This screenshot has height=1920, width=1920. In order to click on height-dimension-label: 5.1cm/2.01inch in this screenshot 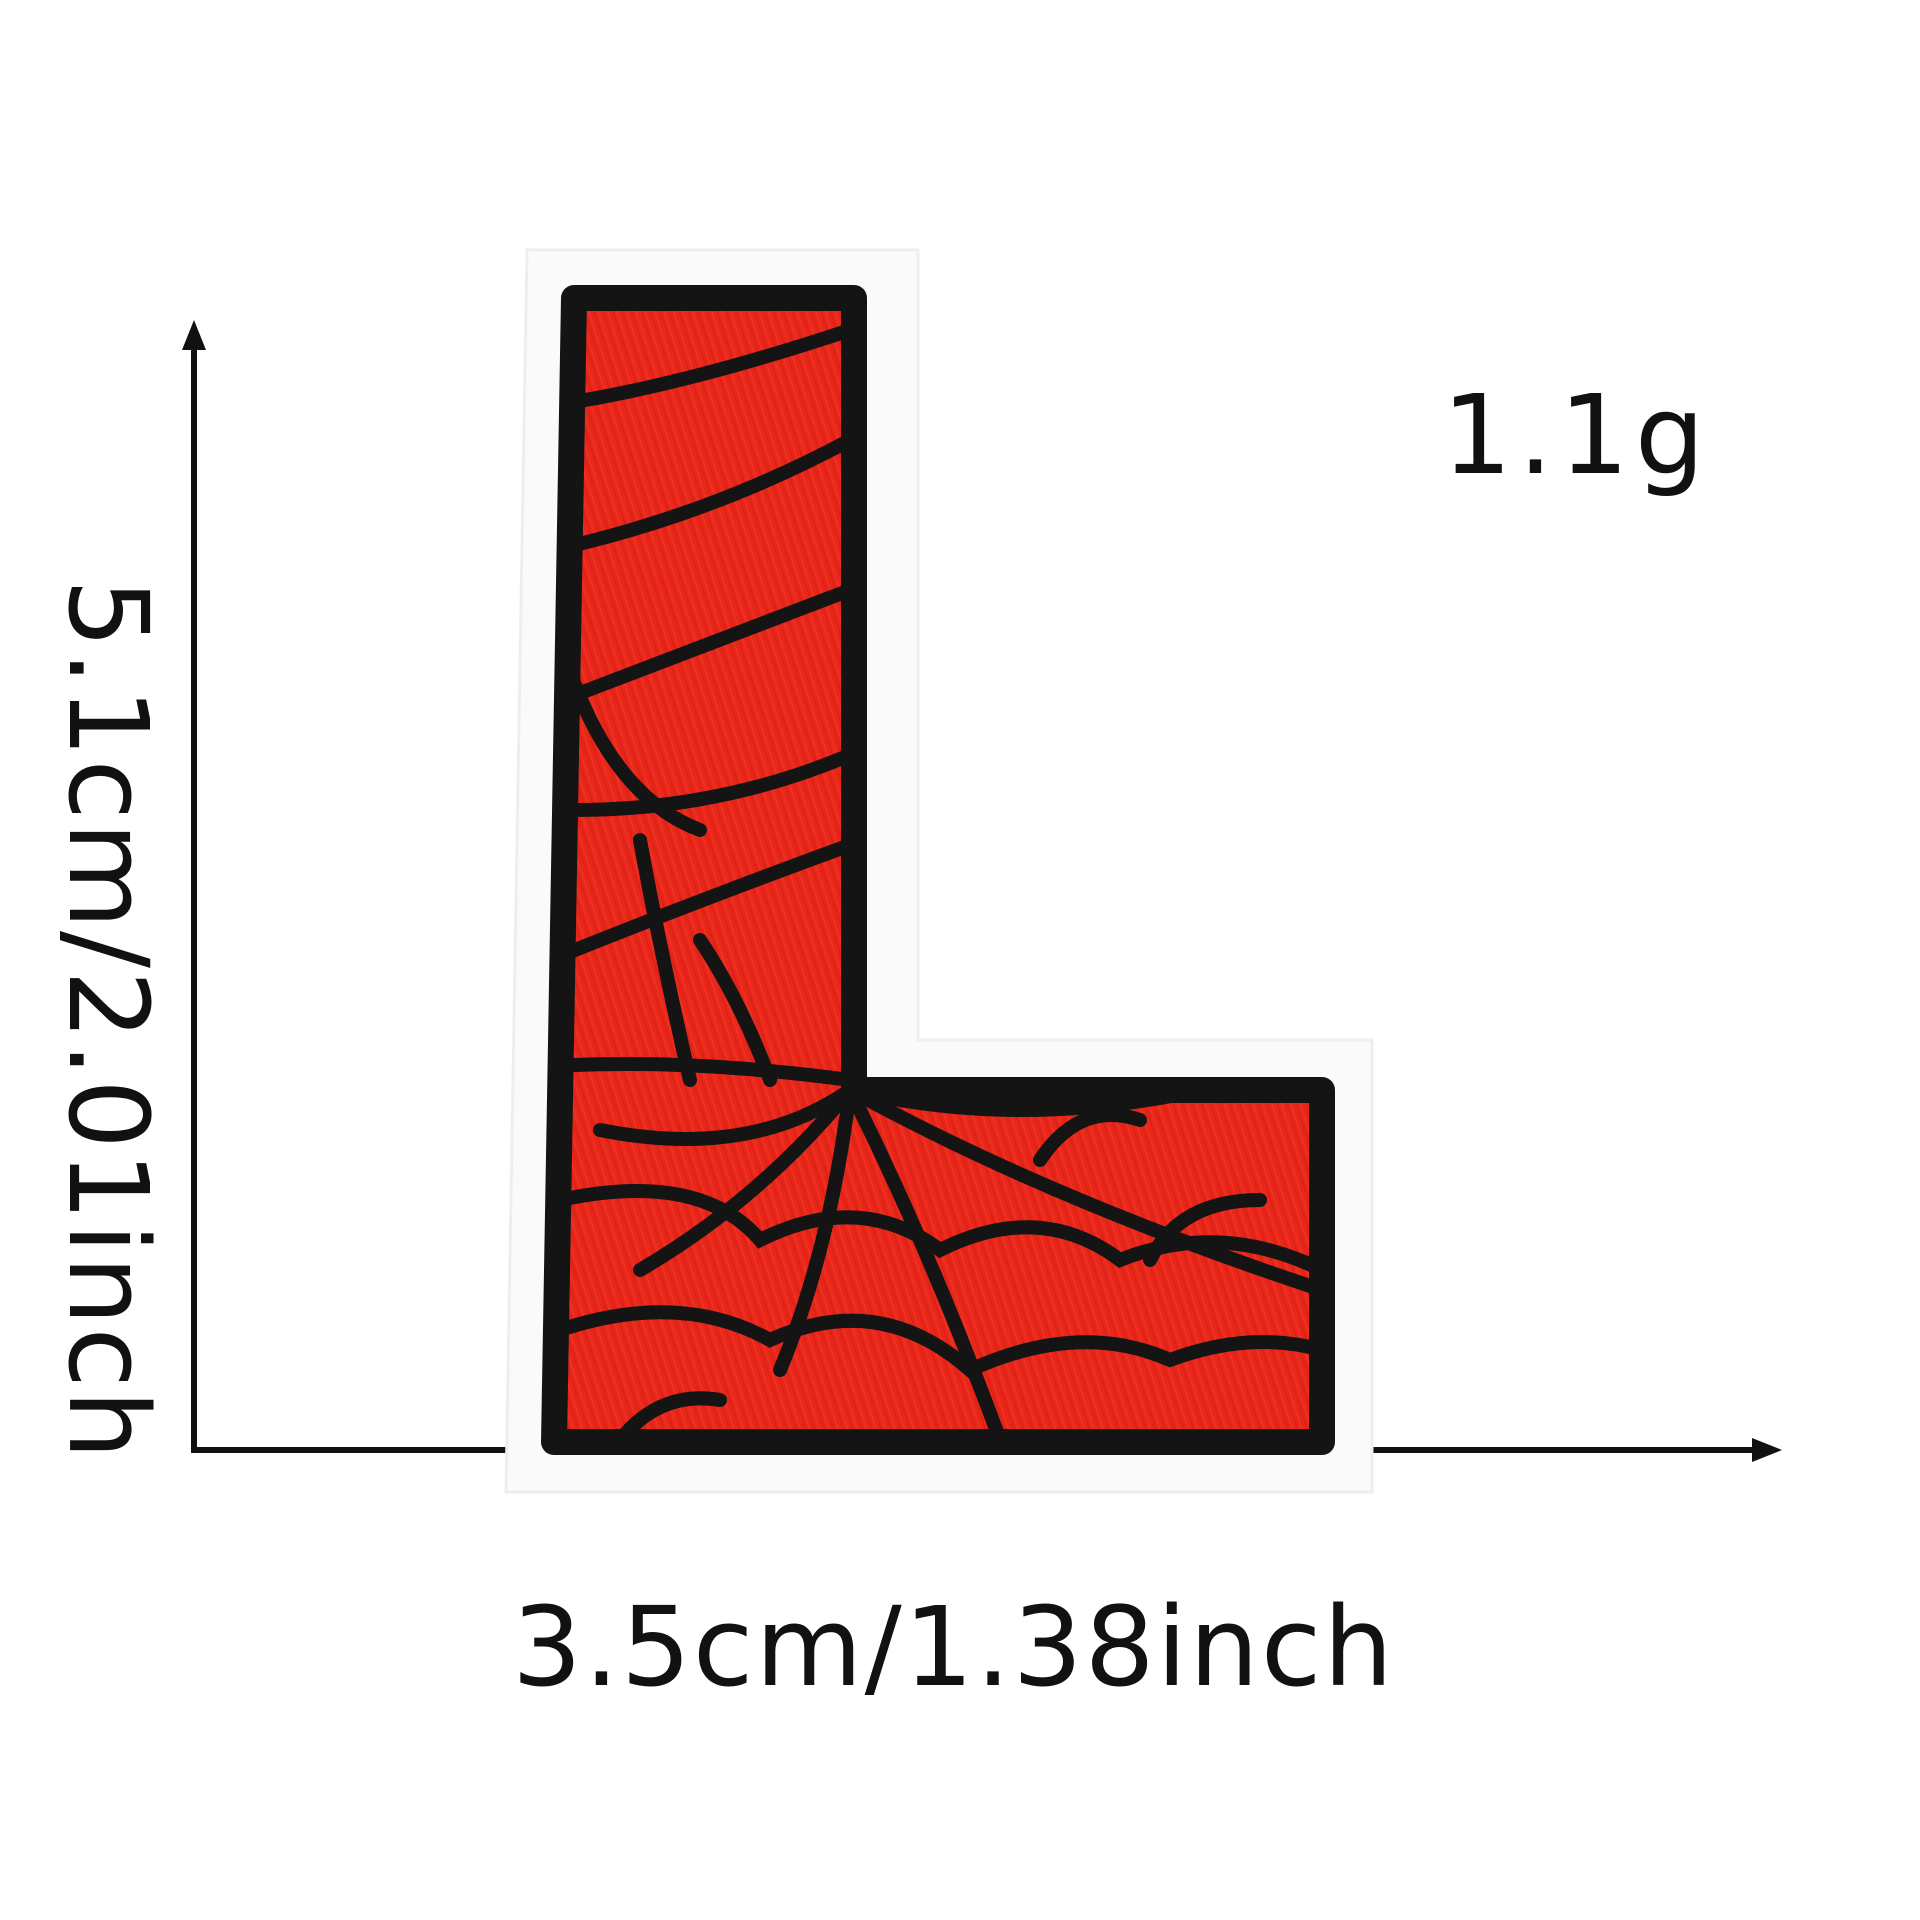, I will do `click(108, 1020)`.